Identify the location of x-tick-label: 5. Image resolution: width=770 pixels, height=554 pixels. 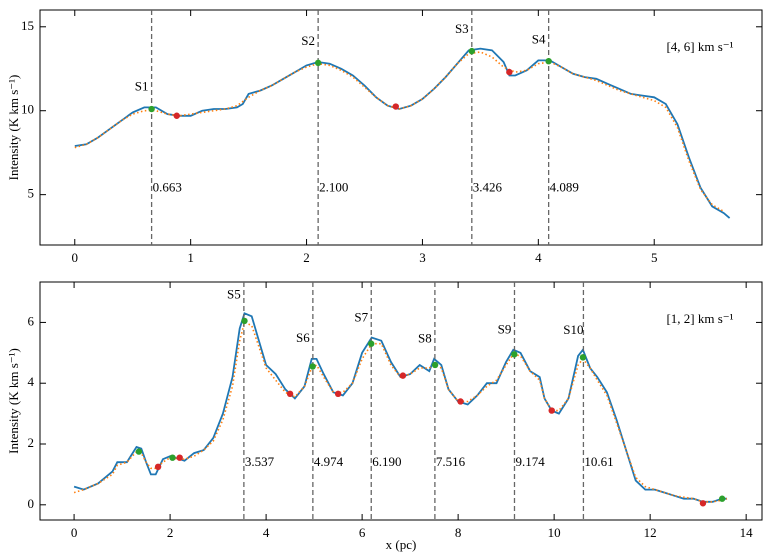
(654, 257).